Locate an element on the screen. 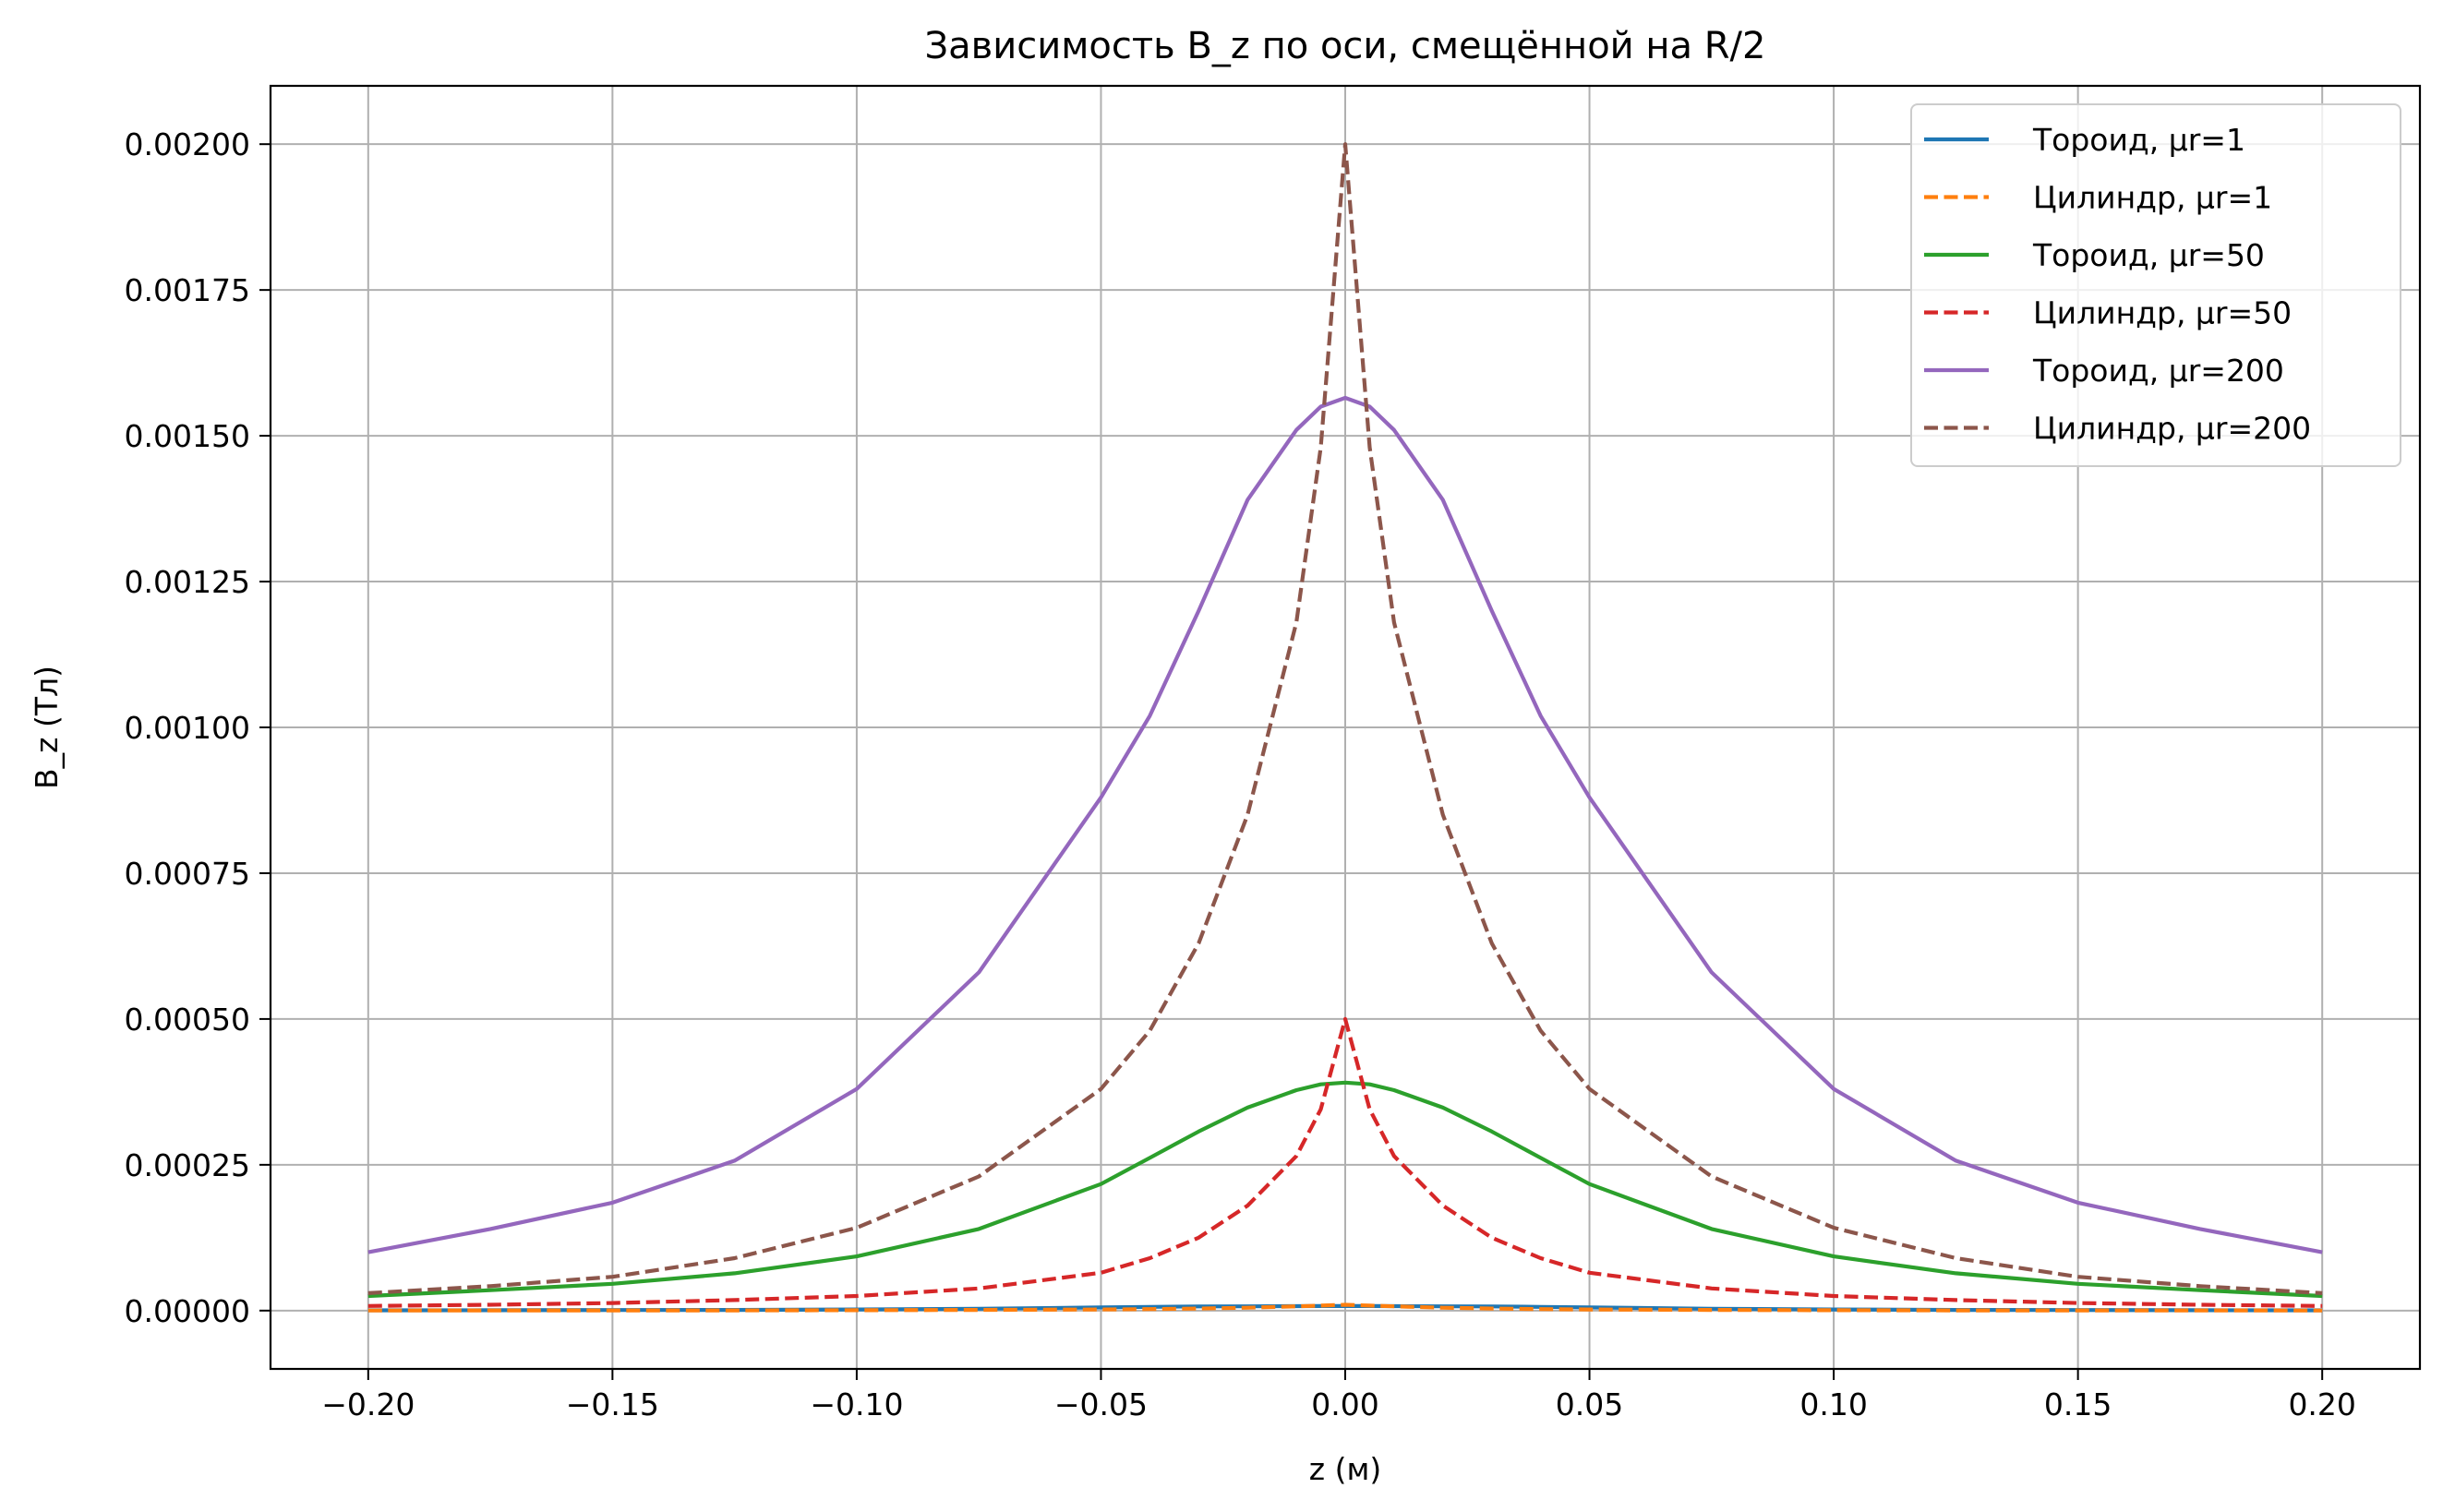 The height and width of the screenshot is (1512, 2443). y-tick-label: 0.00175 is located at coordinates (187, 290).